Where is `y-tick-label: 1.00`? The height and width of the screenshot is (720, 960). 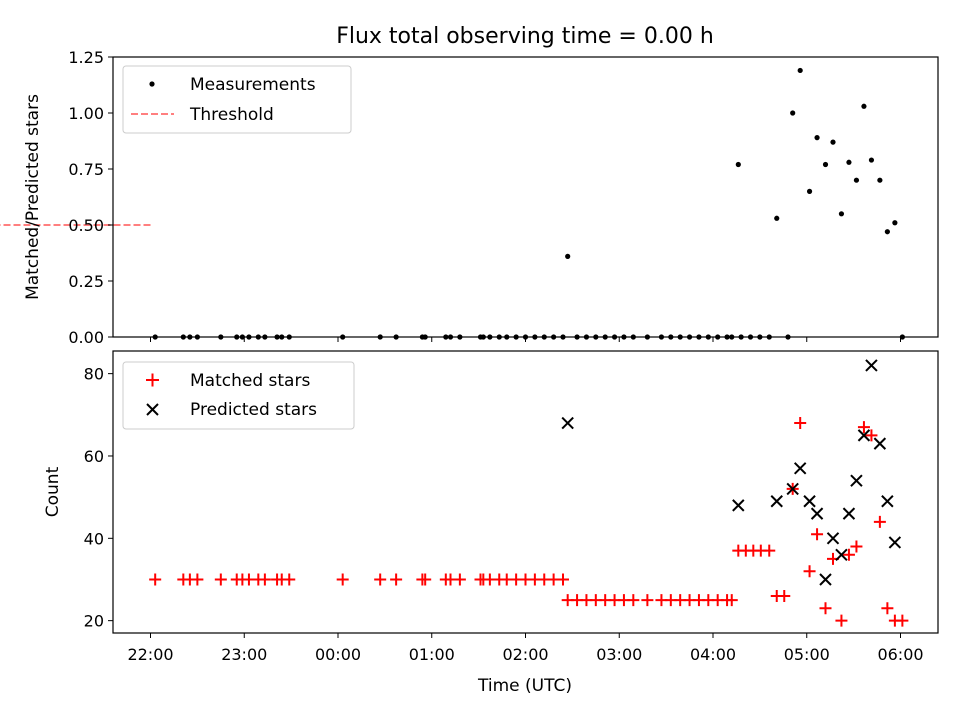 y-tick-label: 1.00 is located at coordinates (86, 113).